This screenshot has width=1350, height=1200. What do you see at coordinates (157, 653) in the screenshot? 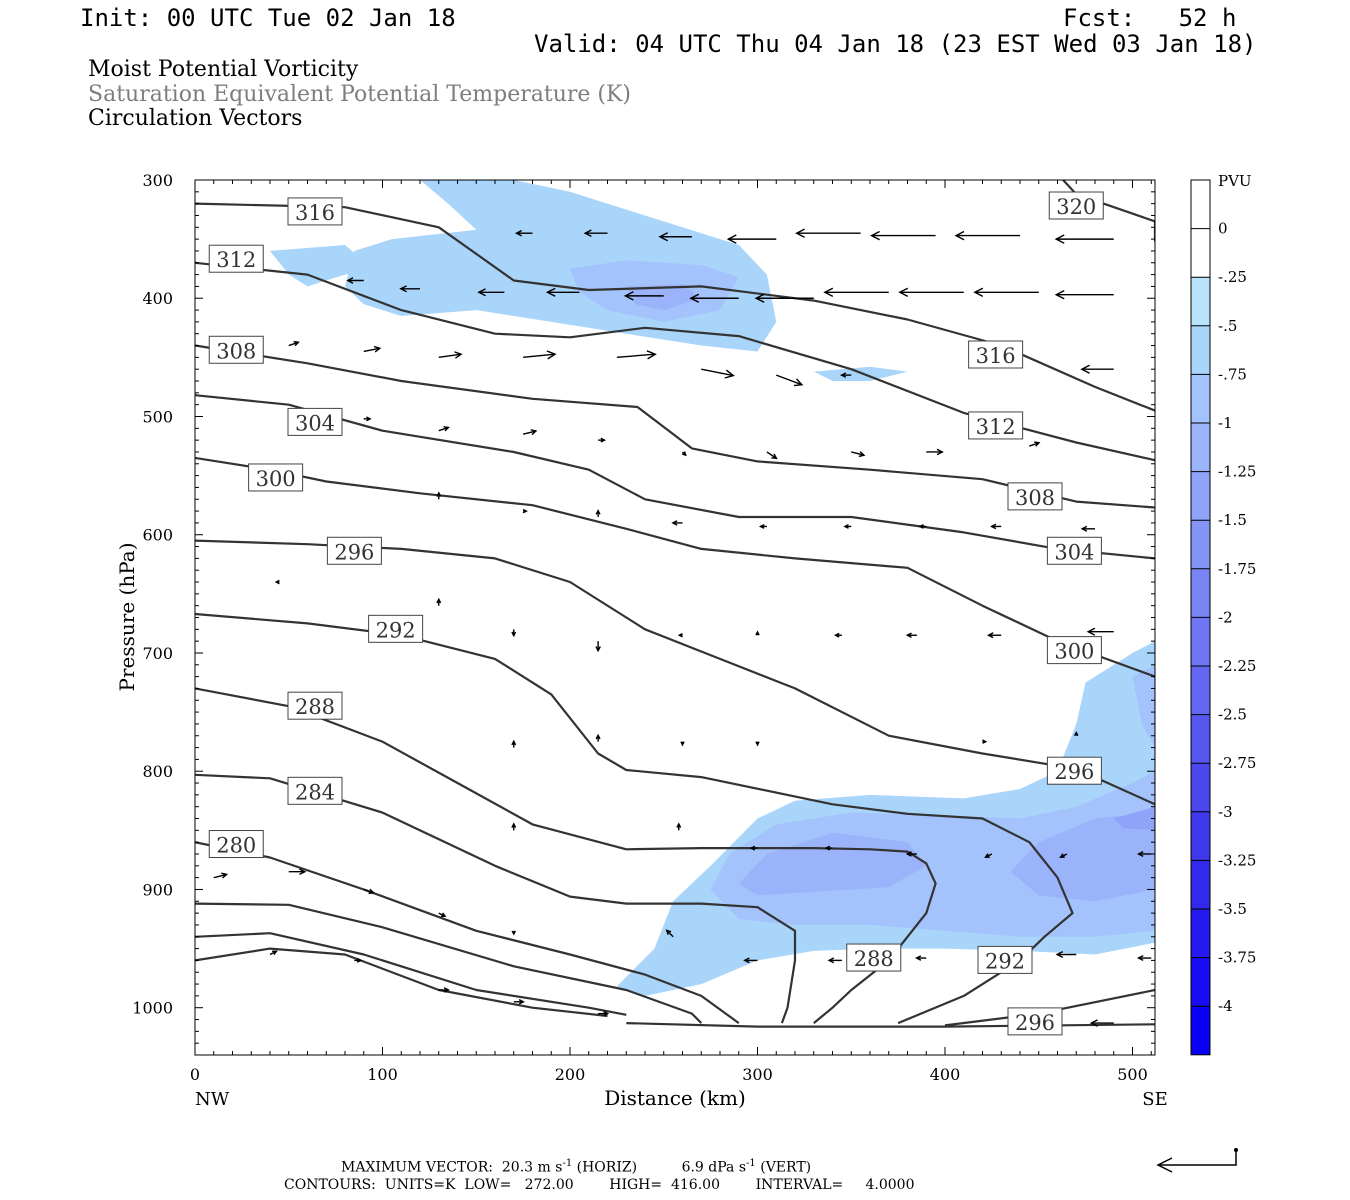
I see `y-tick-label: 700` at bounding box center [157, 653].